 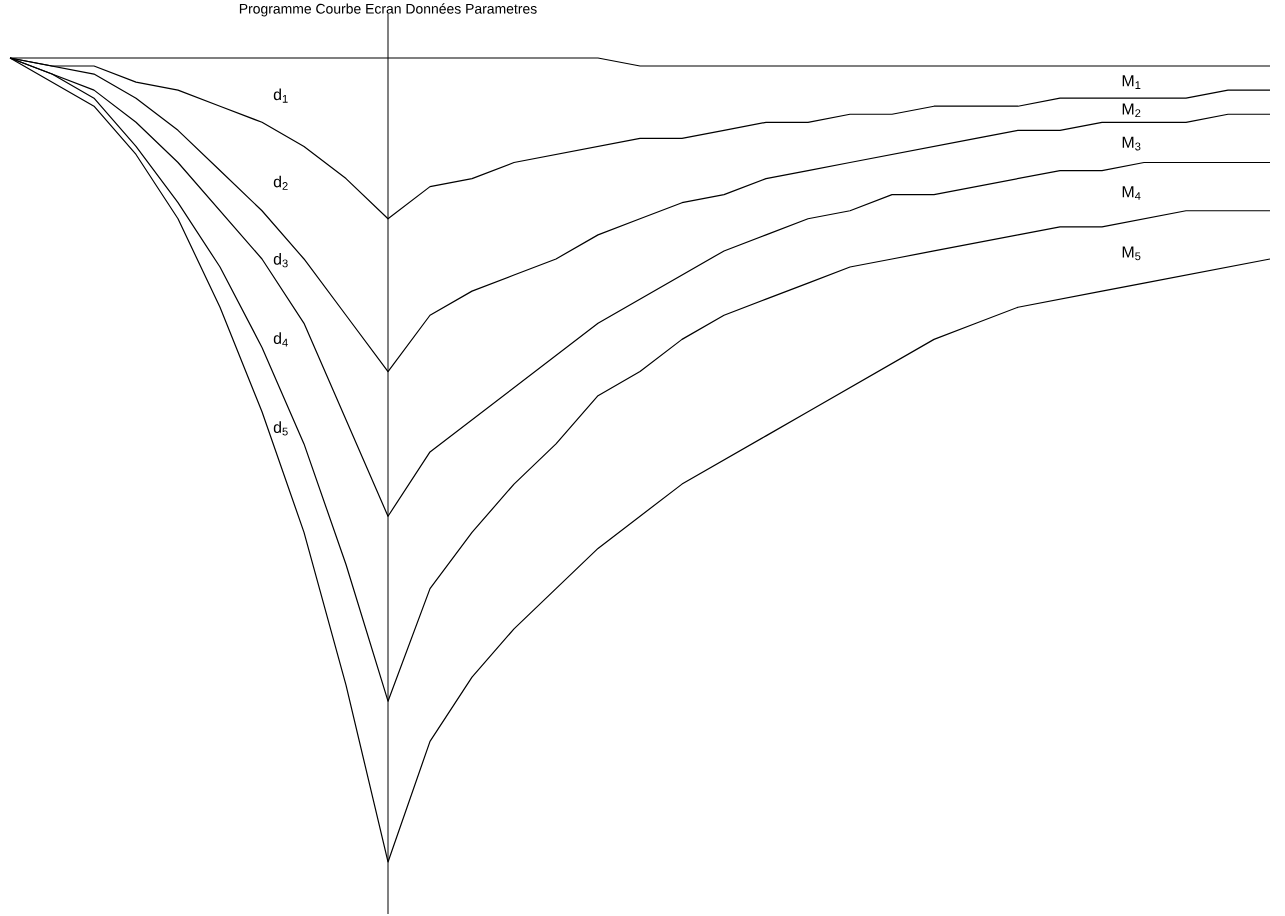 I want to click on annotation: M$_{4}$, so click(x=1131, y=193).